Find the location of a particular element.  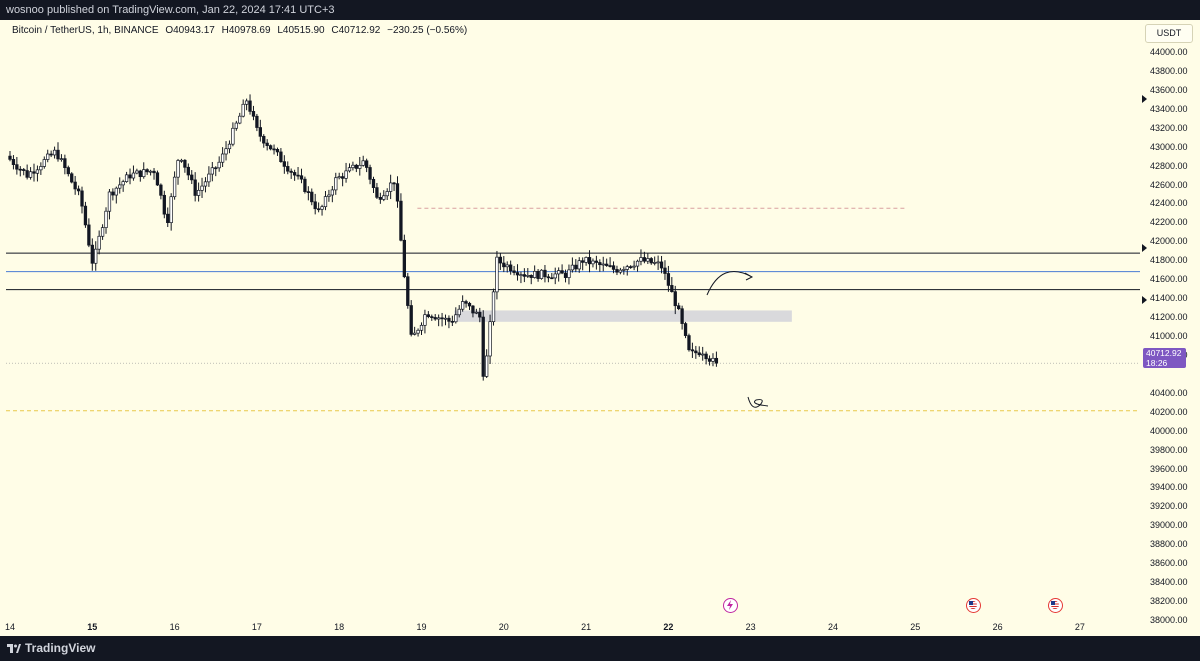

flash-event-icon is located at coordinates (730, 605).